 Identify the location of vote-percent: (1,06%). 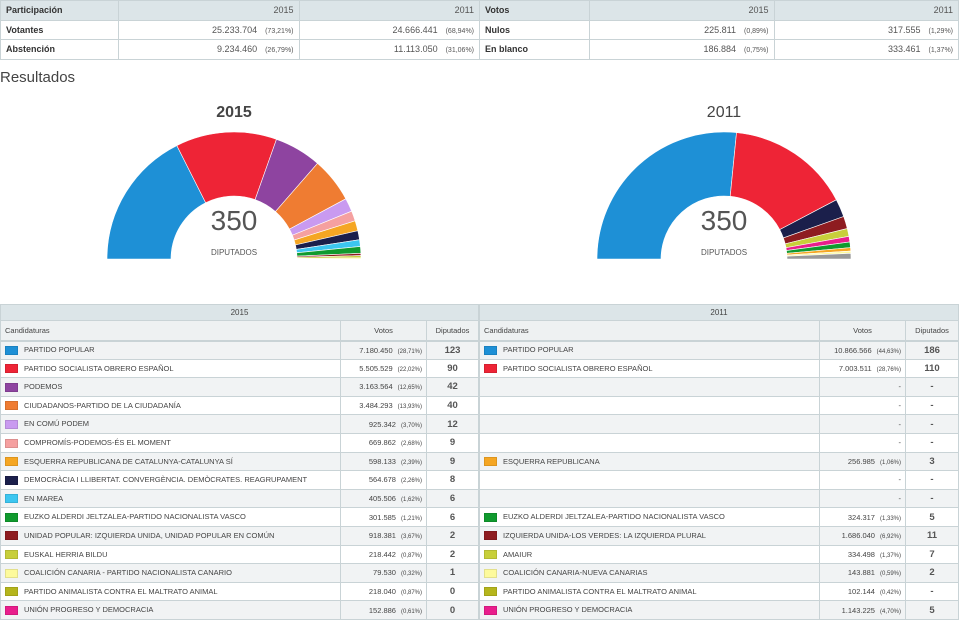
(890, 462).